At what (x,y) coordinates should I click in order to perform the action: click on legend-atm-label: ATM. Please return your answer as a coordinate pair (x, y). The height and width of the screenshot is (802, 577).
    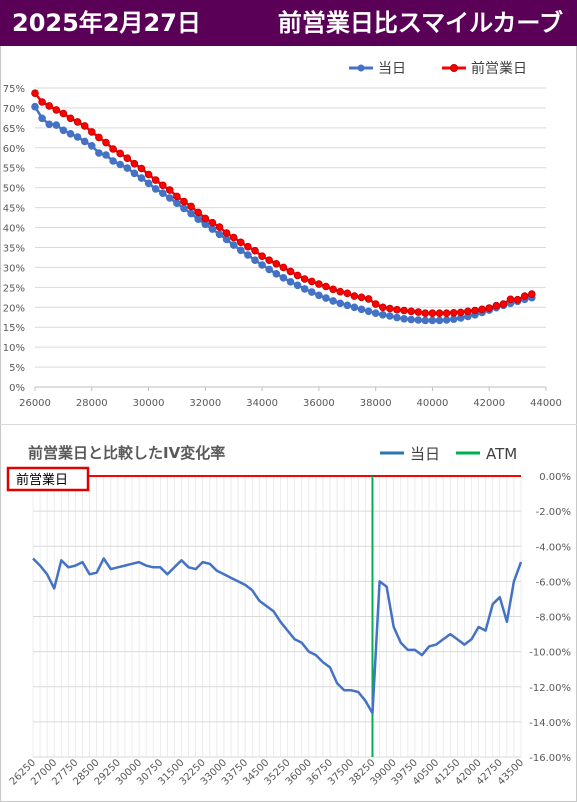
    Looking at the image, I should click on (501, 454).